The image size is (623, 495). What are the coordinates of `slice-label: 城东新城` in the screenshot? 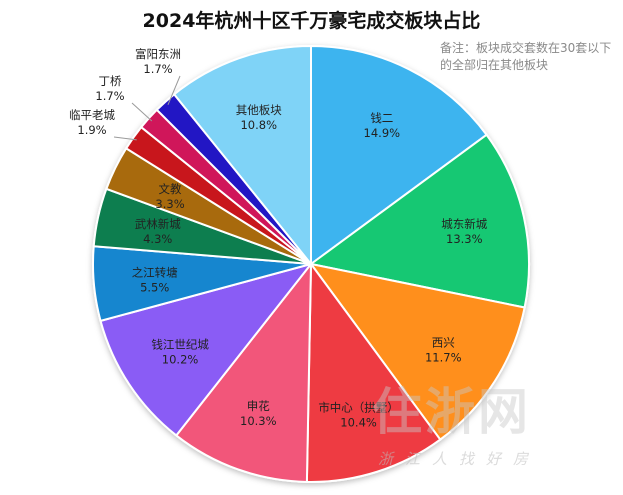 It's located at (464, 224).